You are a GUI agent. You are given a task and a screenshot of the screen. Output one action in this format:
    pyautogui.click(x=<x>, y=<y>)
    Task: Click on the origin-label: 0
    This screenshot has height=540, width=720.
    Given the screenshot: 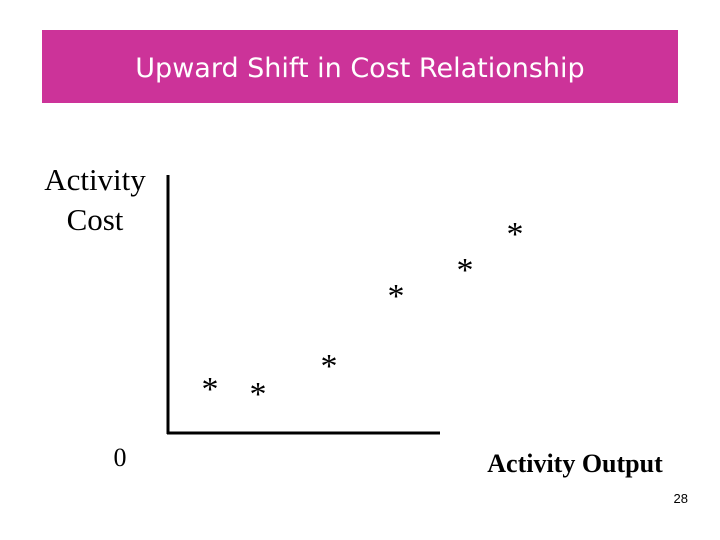 What is the action you would take?
    pyautogui.click(x=120, y=457)
    